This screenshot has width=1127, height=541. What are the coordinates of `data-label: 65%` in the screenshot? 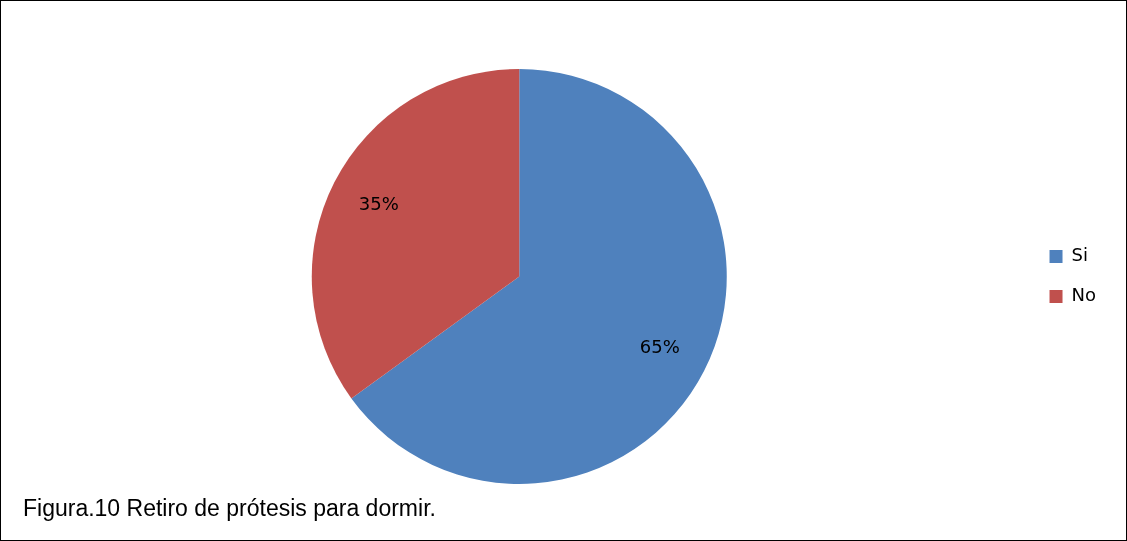 It's located at (659, 346).